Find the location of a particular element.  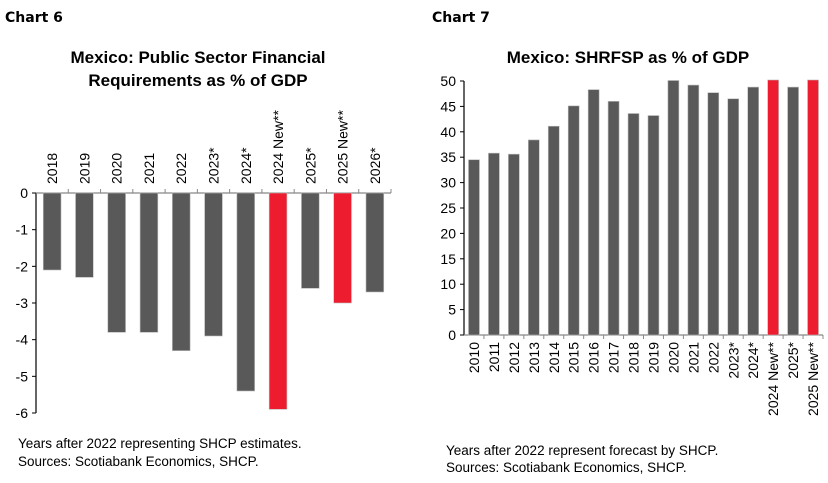

bar-2012 is located at coordinates (514, 244).